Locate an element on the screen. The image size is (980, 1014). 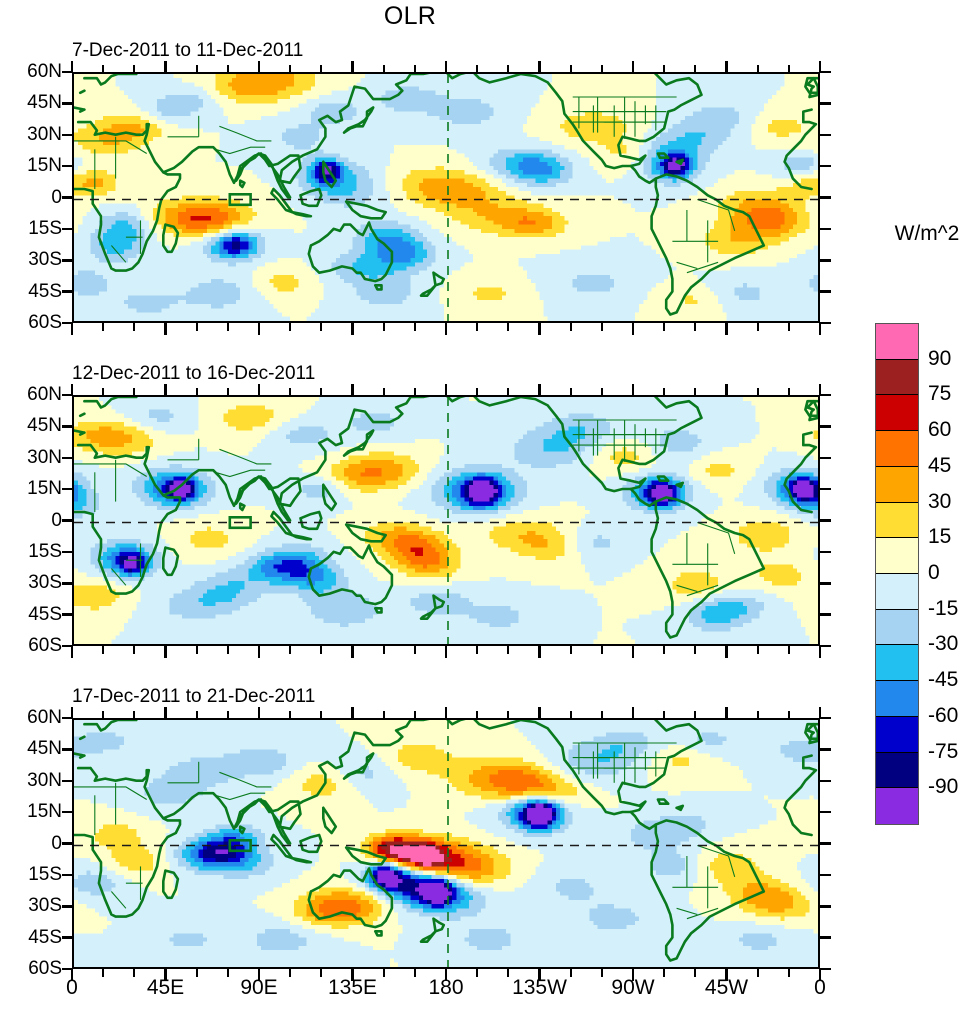
x-tick-label: 135E is located at coordinates (353, 988).